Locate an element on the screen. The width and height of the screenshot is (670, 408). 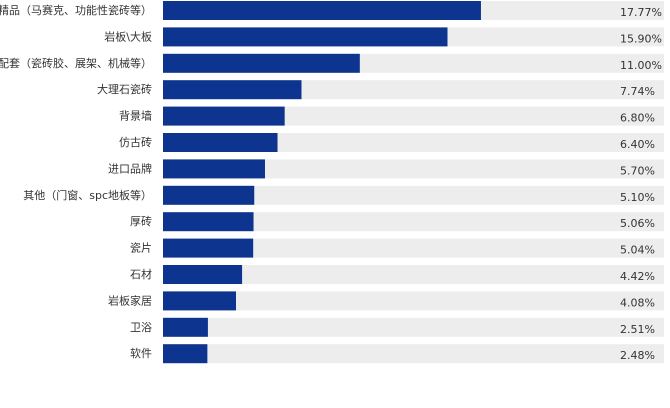
value-label: 5.10% is located at coordinates (637, 197).